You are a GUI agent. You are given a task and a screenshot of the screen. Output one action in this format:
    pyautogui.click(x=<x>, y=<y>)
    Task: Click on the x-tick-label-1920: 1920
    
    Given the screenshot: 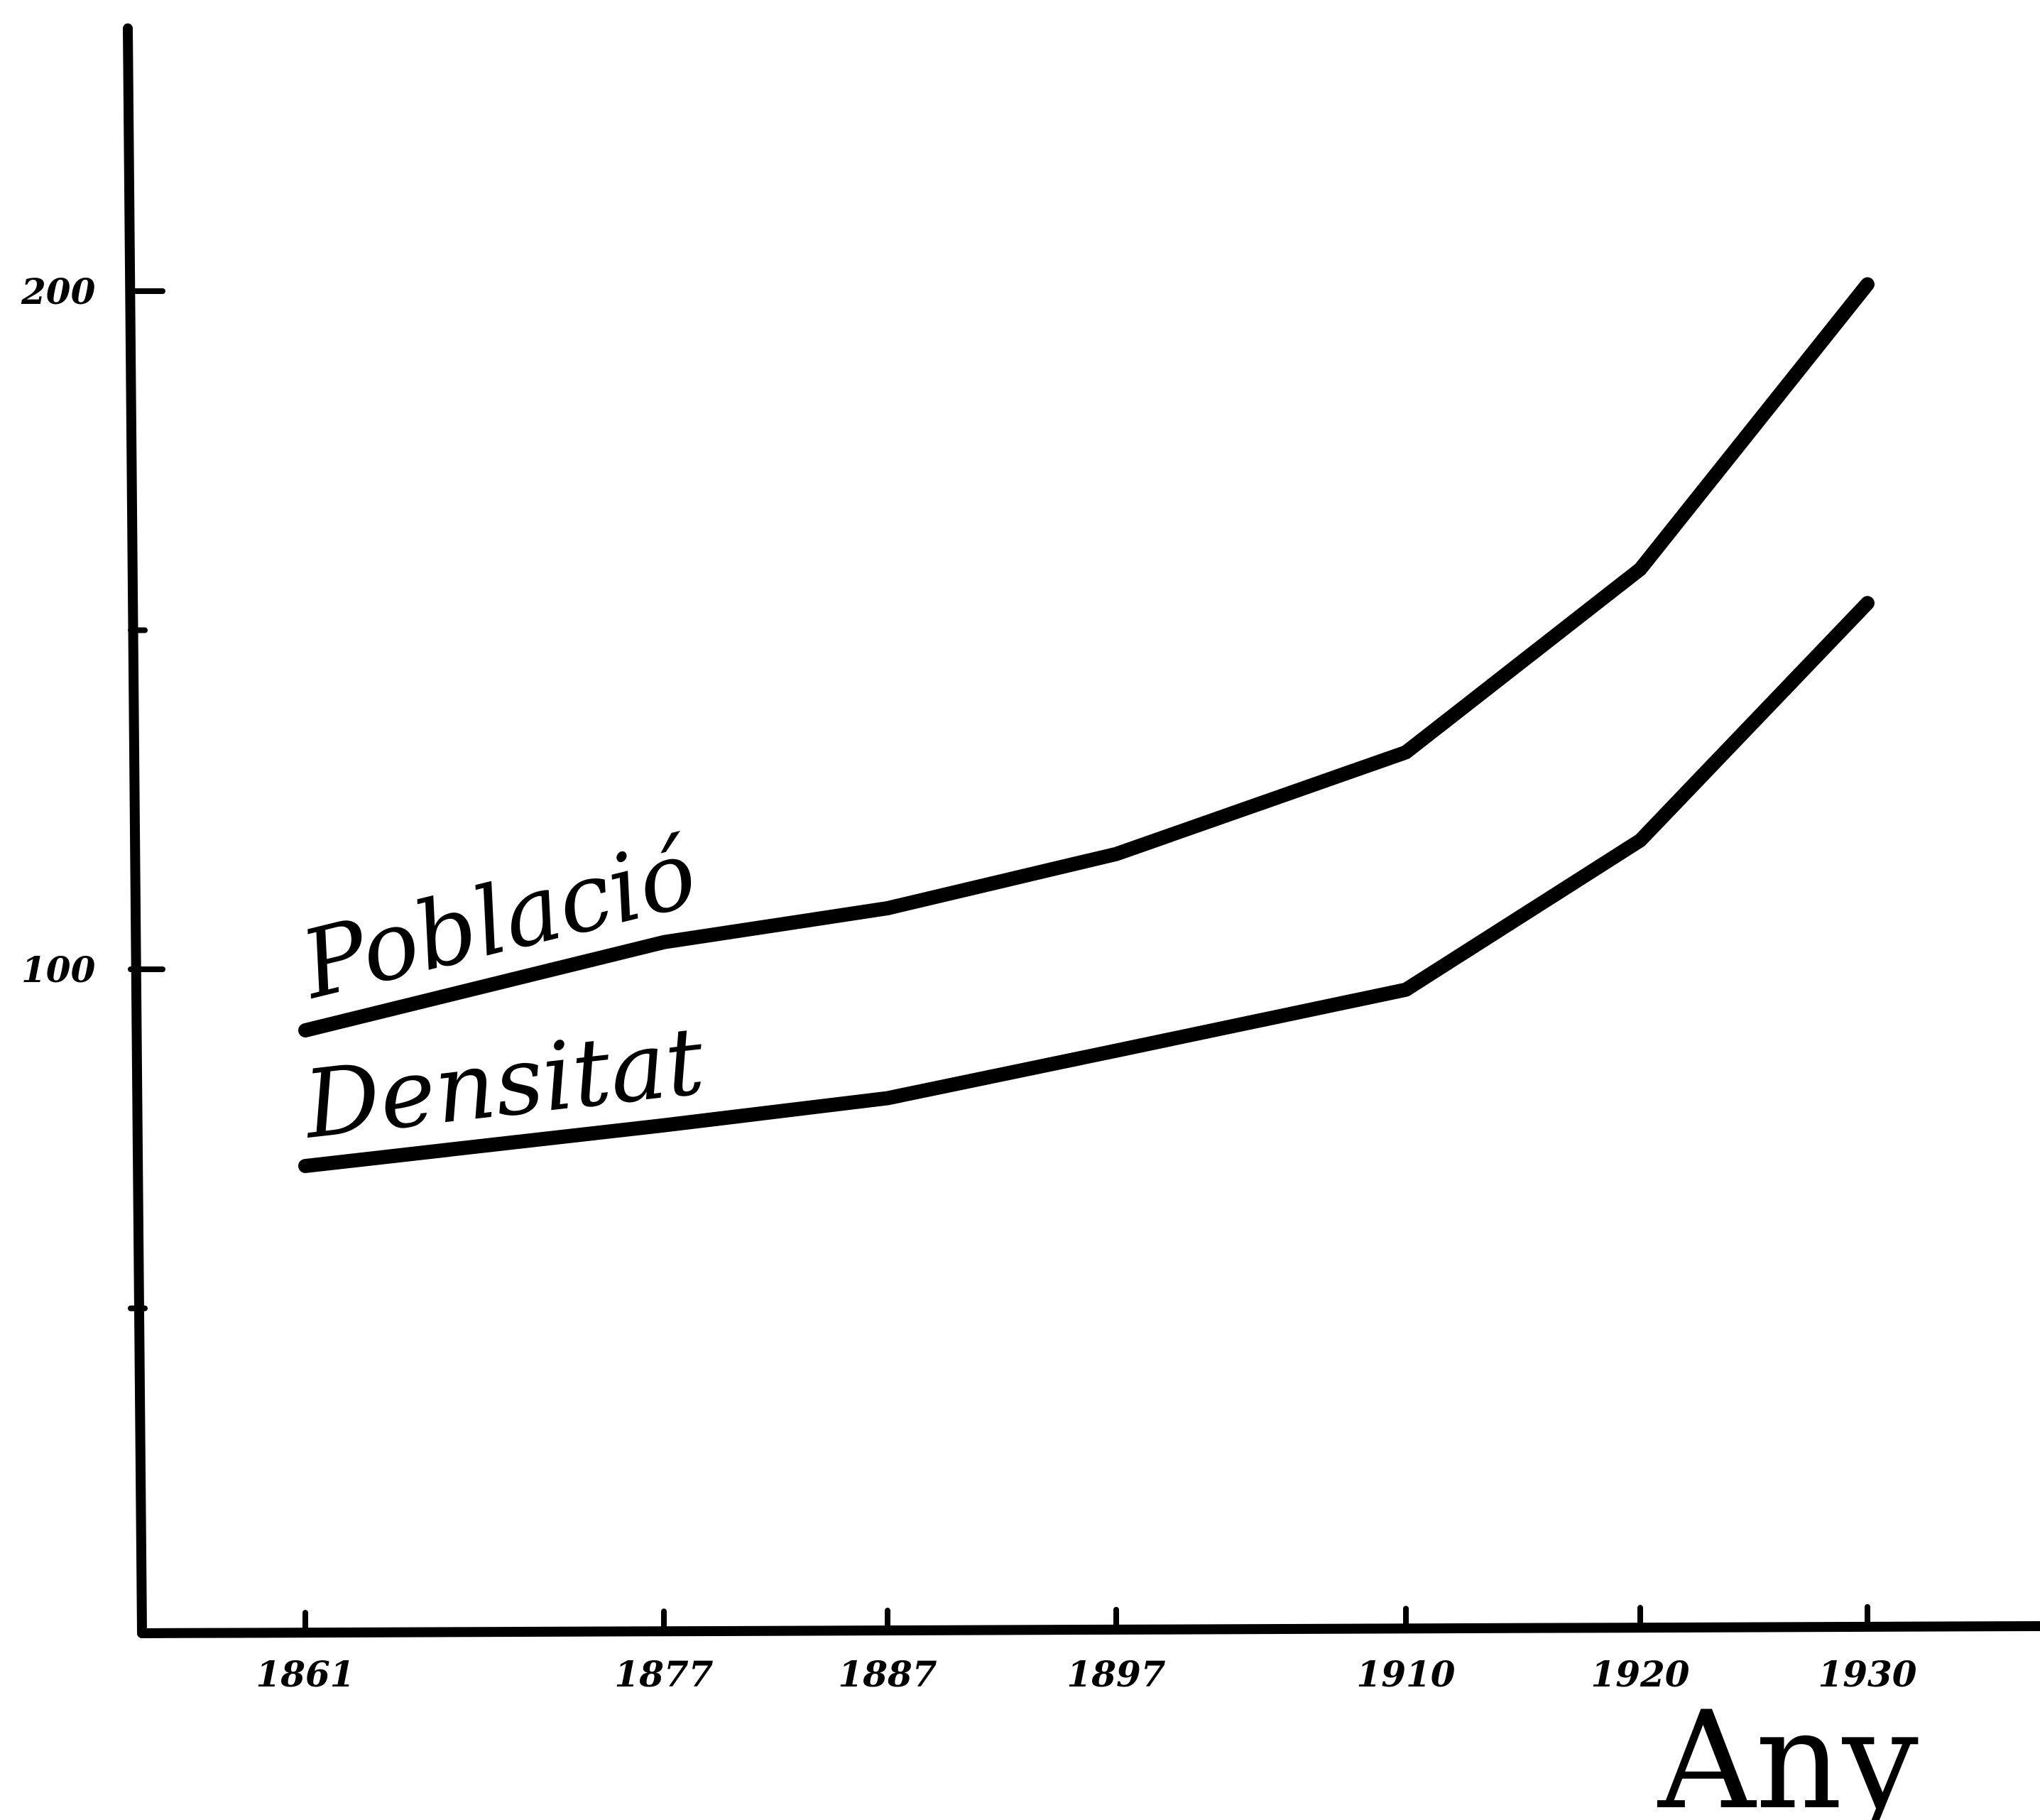 What is the action you would take?
    pyautogui.click(x=1640, y=1674)
    